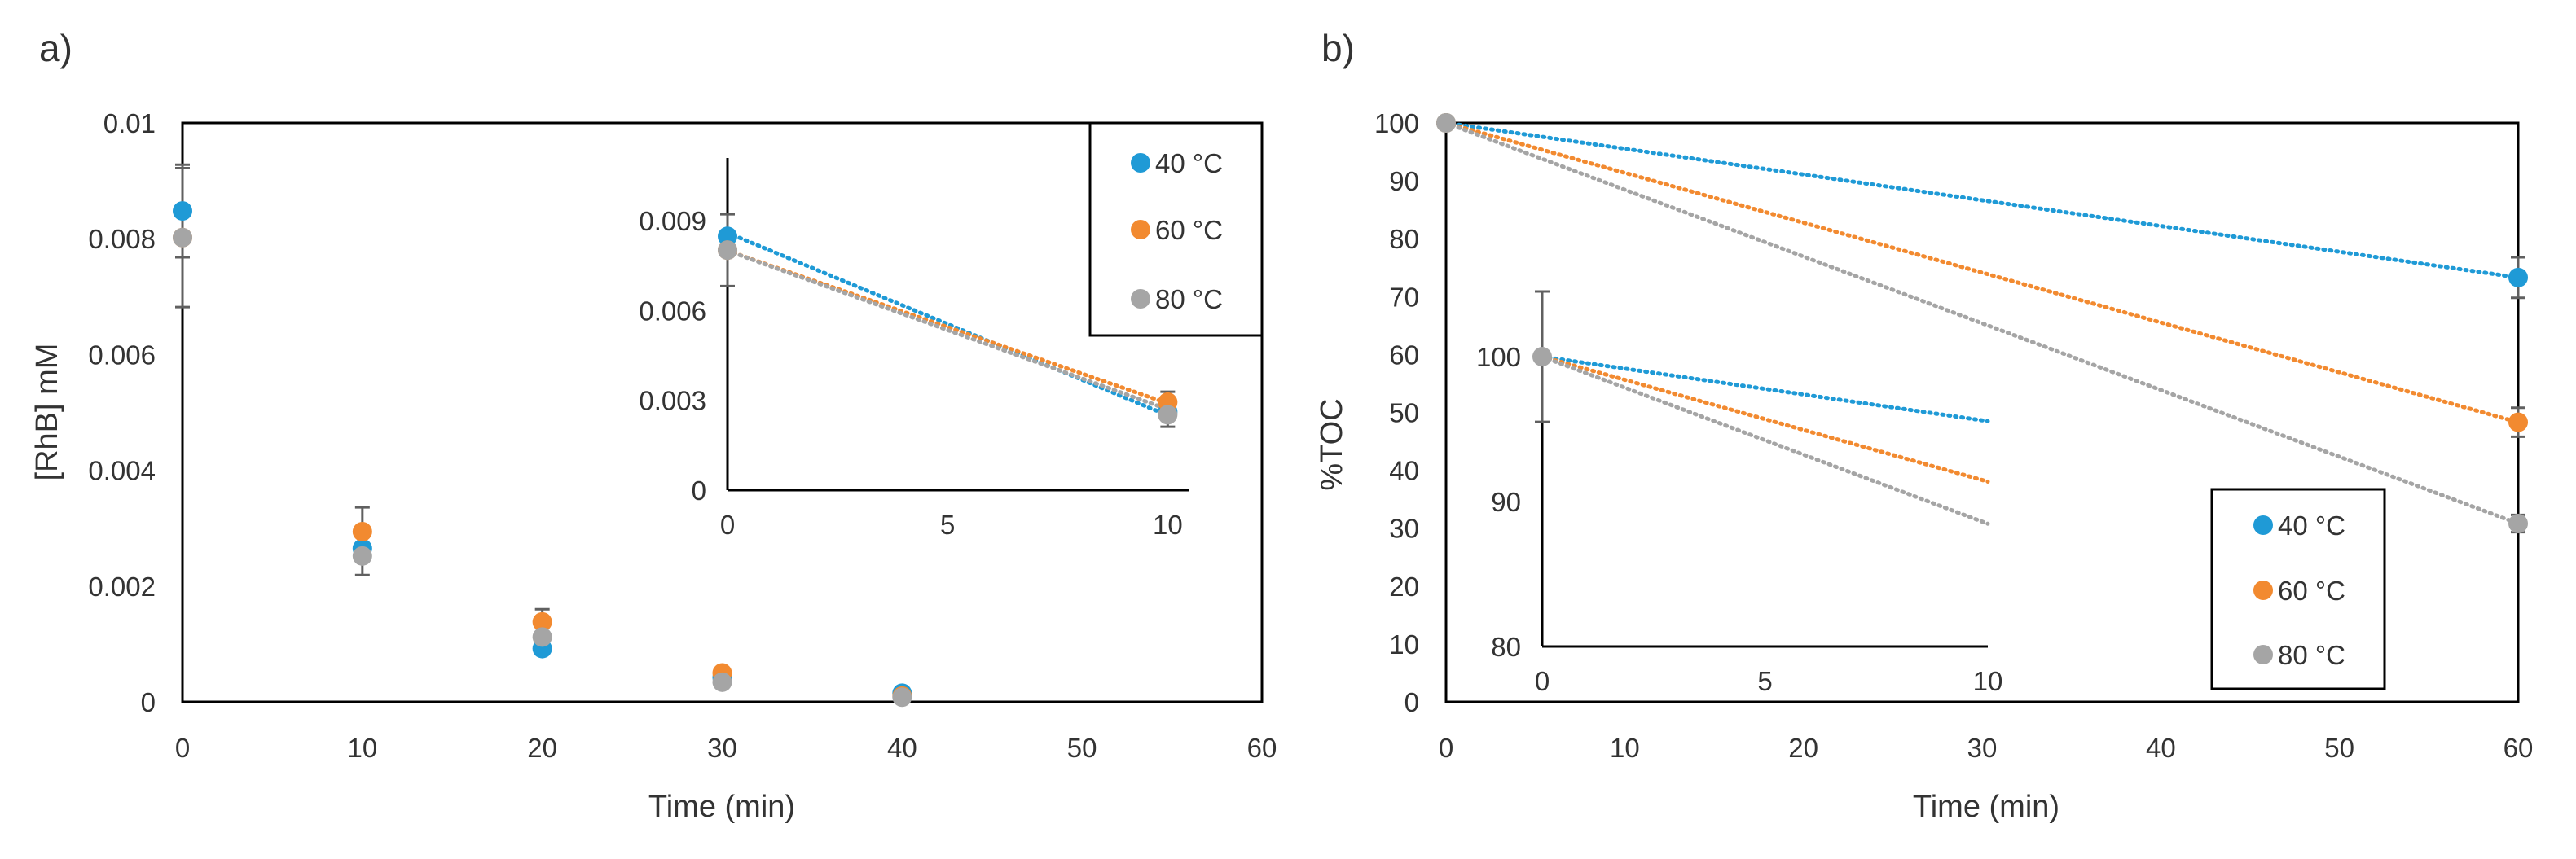  What do you see at coordinates (1404, 355) in the screenshot?
I see `y-tick-label: 60` at bounding box center [1404, 355].